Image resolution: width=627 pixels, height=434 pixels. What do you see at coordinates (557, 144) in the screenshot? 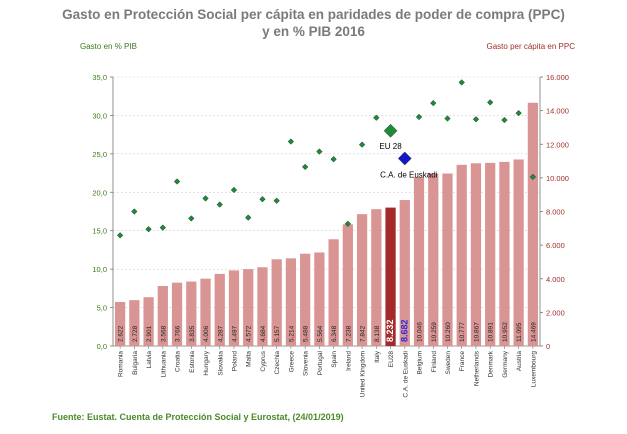
I see `y-tick-right-label: 12.000` at bounding box center [557, 144].